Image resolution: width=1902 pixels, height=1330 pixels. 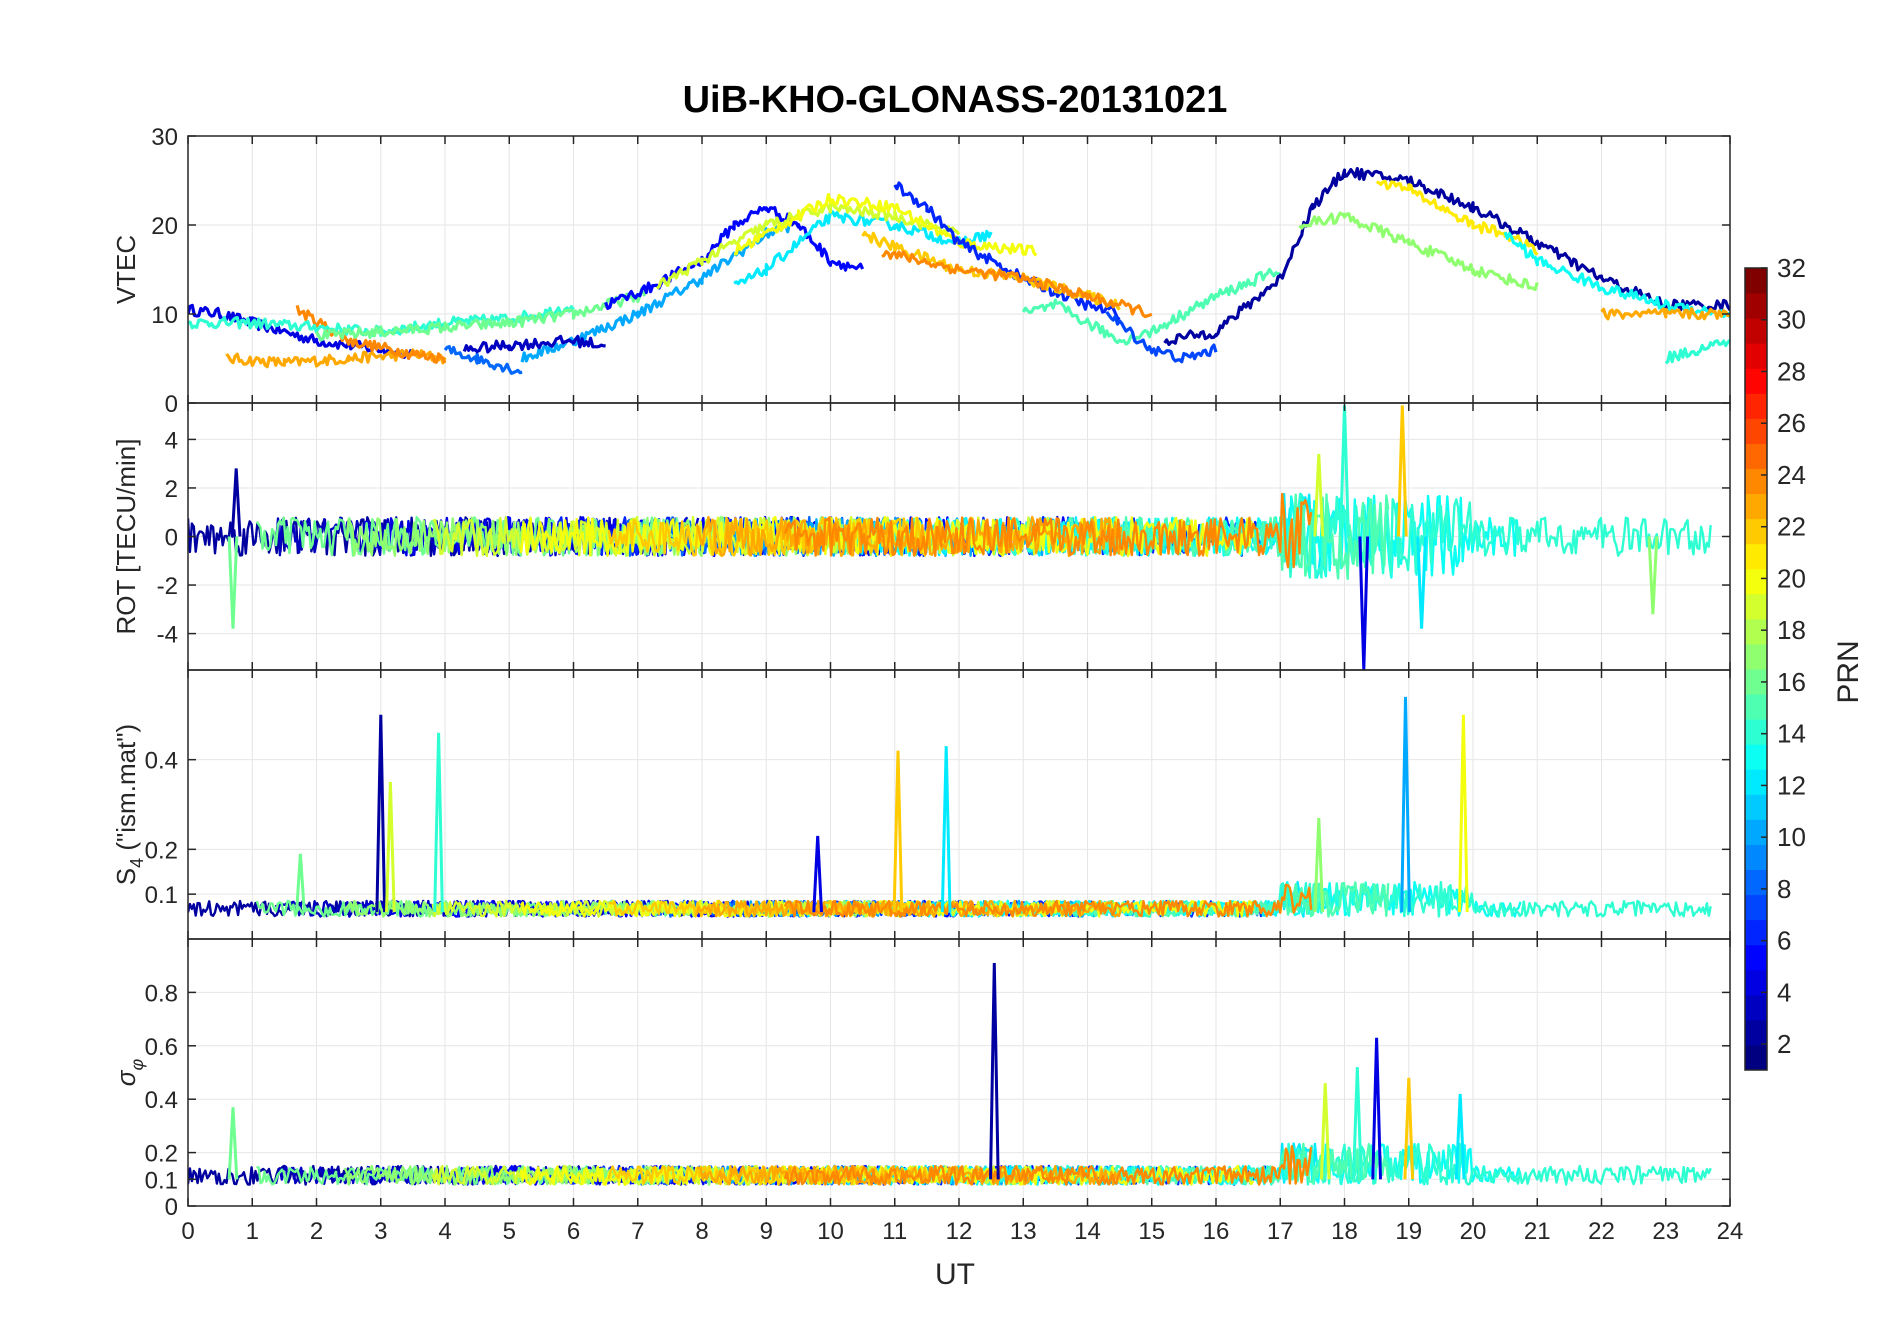 What do you see at coordinates (316, 1231) in the screenshot?
I see `x-tick-label: 2` at bounding box center [316, 1231].